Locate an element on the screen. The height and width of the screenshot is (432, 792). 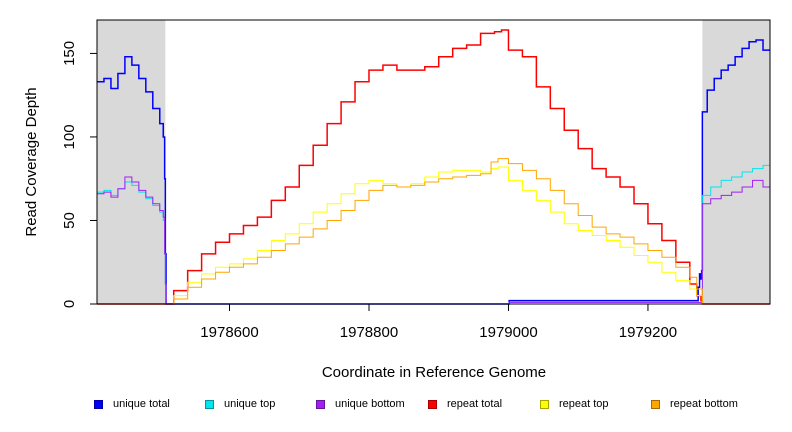
legend-item-repeat-bottom: repeat bottom is located at coordinates (694, 404).